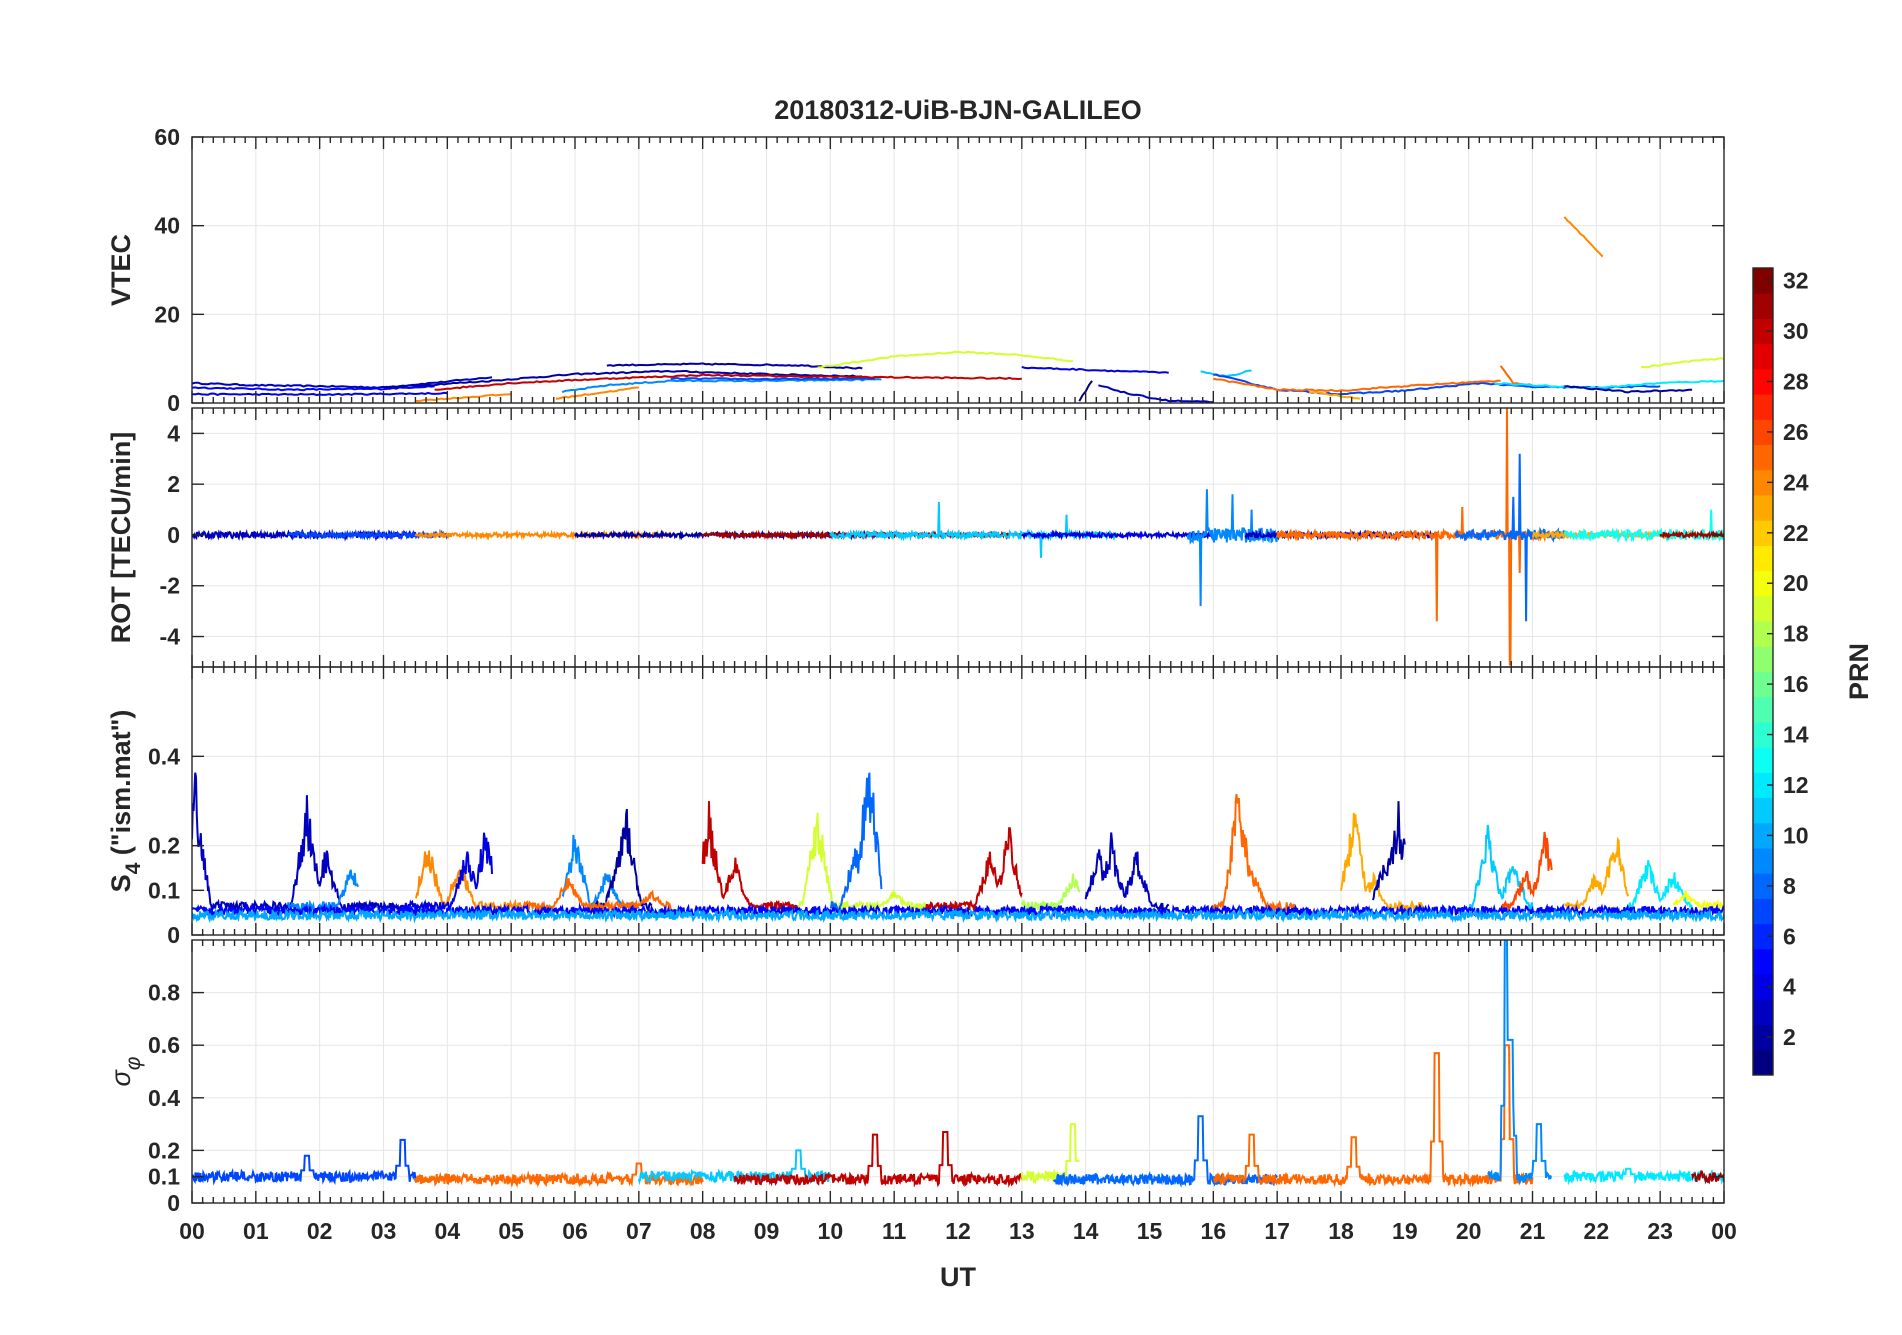 This screenshot has width=1902, height=1335. Describe the element at coordinates (1533, 1231) in the screenshot. I see `x-tick-label: 21` at that location.